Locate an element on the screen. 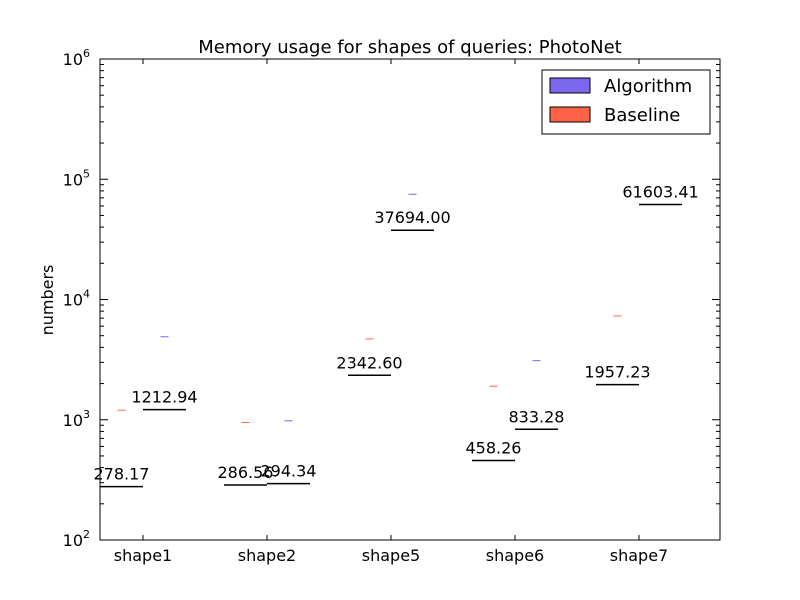  bar-value-label: 278.17 is located at coordinates (122, 474).